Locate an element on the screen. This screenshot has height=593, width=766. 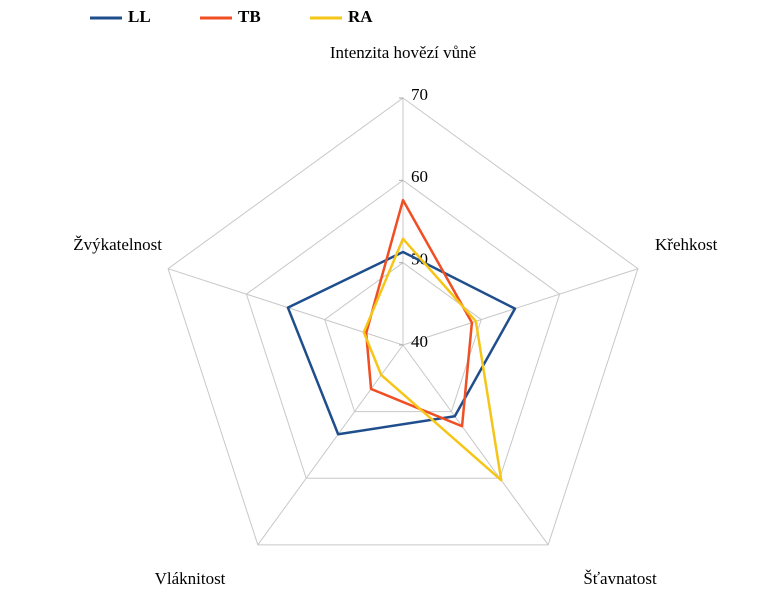
category-label: Žvýkatelnost is located at coordinates (117, 244).